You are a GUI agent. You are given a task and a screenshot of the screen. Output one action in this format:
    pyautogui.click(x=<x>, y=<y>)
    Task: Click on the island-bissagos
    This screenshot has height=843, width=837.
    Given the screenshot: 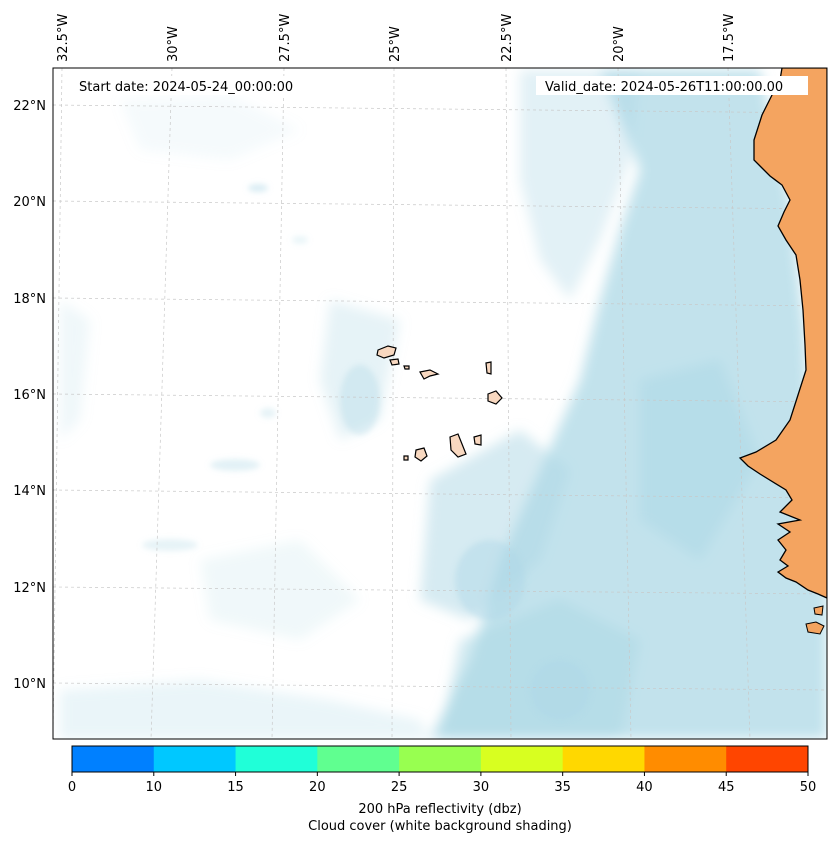 What is the action you would take?
    pyautogui.click(x=818, y=610)
    